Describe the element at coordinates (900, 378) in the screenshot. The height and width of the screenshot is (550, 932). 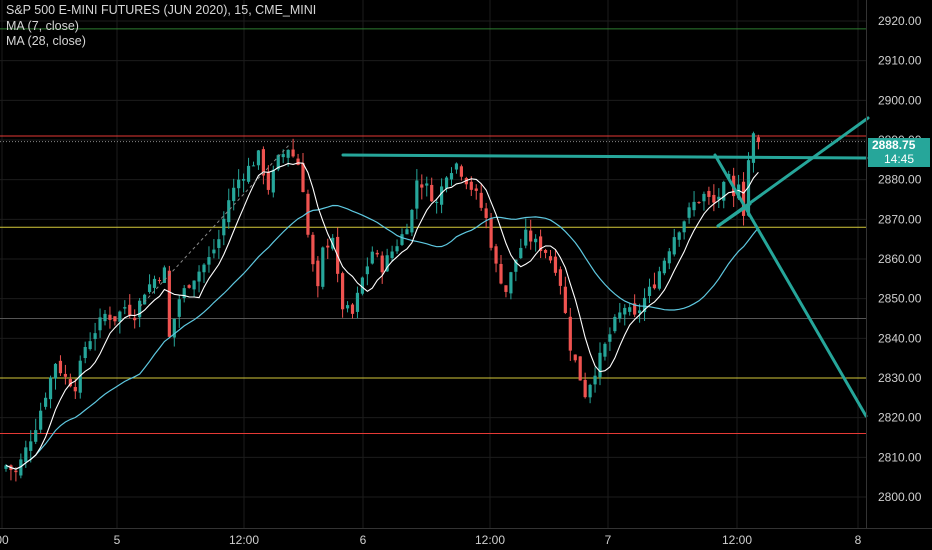
I see `price-tick-label: 2830.00` at that location.